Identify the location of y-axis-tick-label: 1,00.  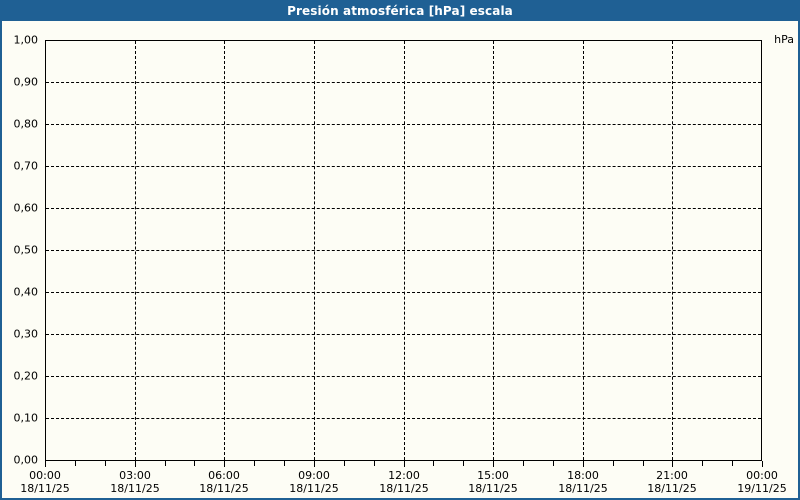
(26, 40).